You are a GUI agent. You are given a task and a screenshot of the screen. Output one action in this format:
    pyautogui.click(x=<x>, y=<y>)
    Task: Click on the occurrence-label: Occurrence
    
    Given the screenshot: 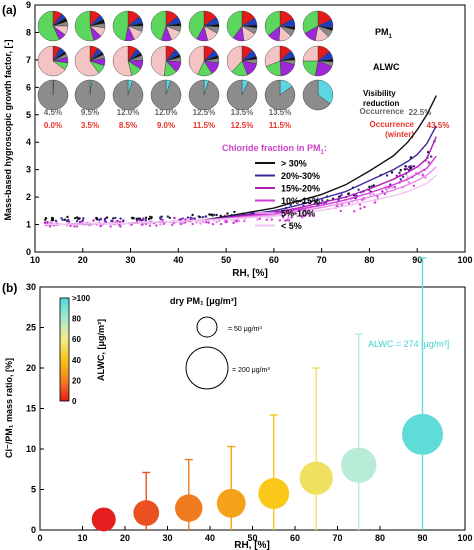 What is the action you would take?
    pyautogui.click(x=382, y=111)
    